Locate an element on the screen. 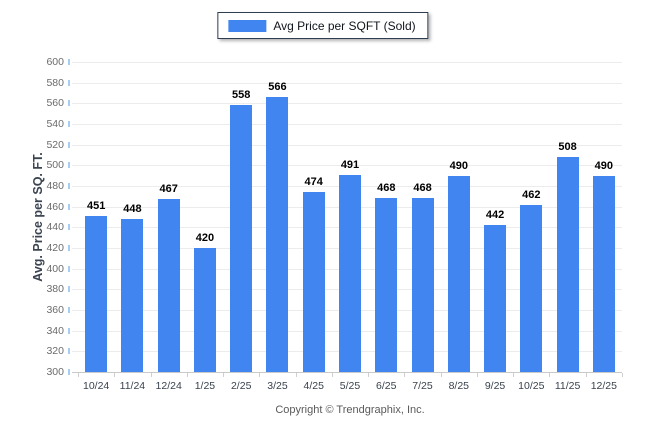 Image resolution: width=646 pixels, height=434 pixels. x-tick-label: 6/25 is located at coordinates (386, 386).